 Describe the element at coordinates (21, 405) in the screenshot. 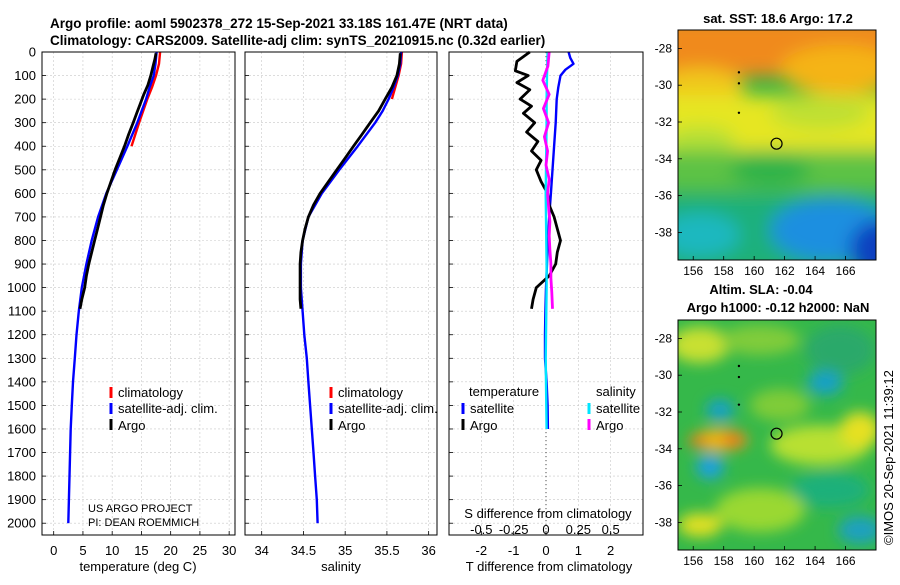

I see `depth-tick-label: 1500` at that location.